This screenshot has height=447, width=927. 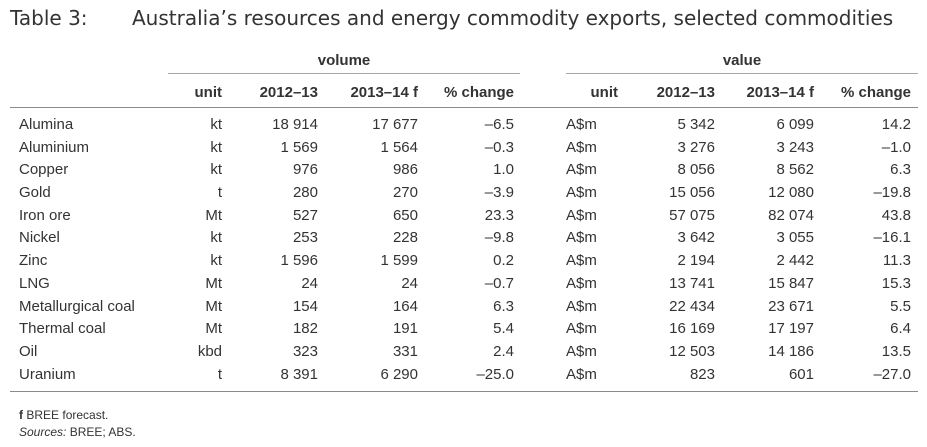 I want to click on volume-pct-change: –9.8, so click(x=499, y=238).